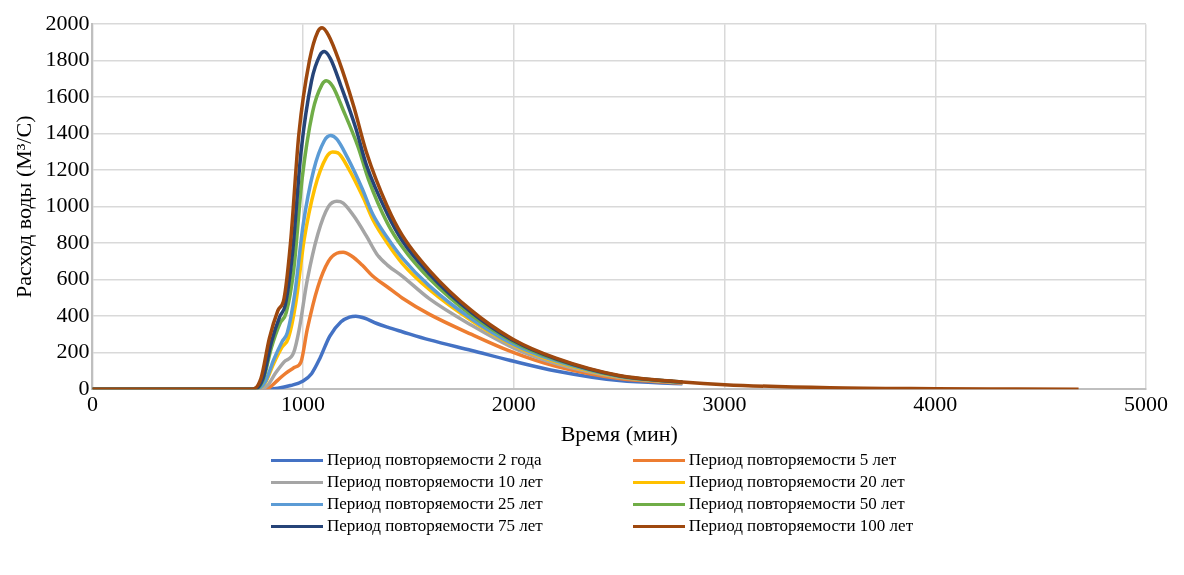  I want to click on legend-label: Период повторяемости 5 лет, so click(792, 460).